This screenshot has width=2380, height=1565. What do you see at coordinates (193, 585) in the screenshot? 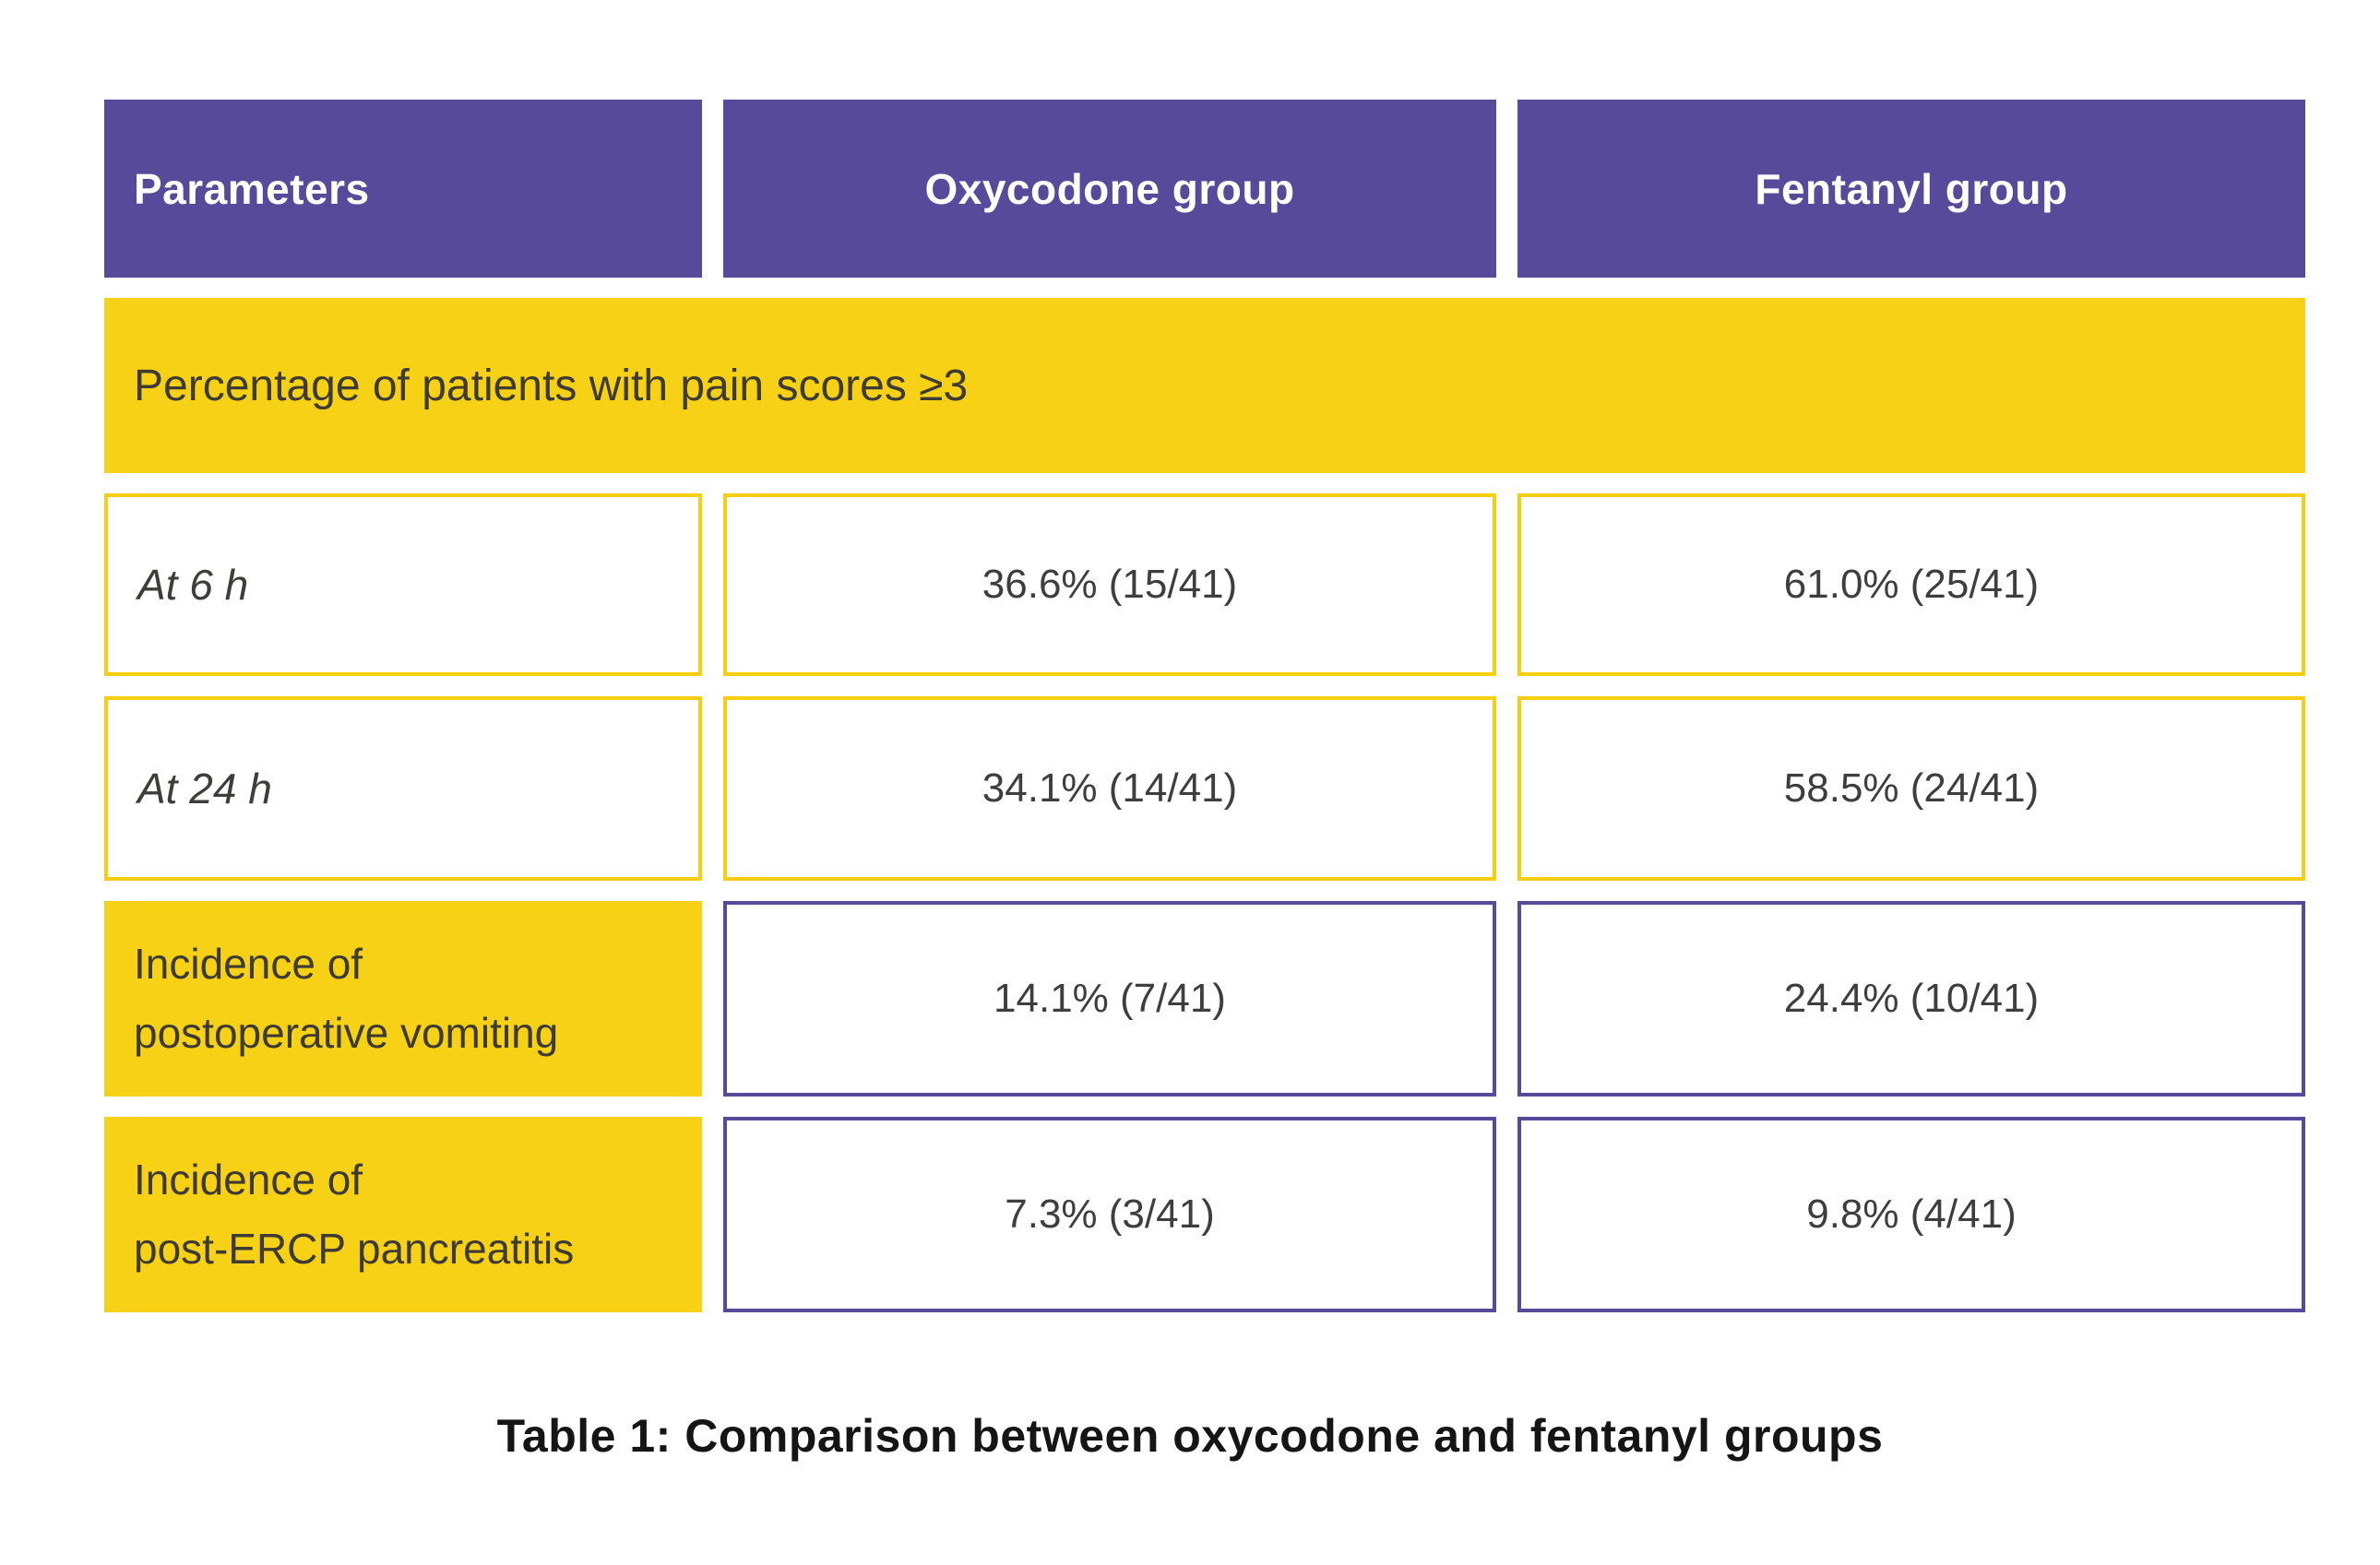
I see `row-label-at-6h-text: At 6 h` at bounding box center [193, 585].